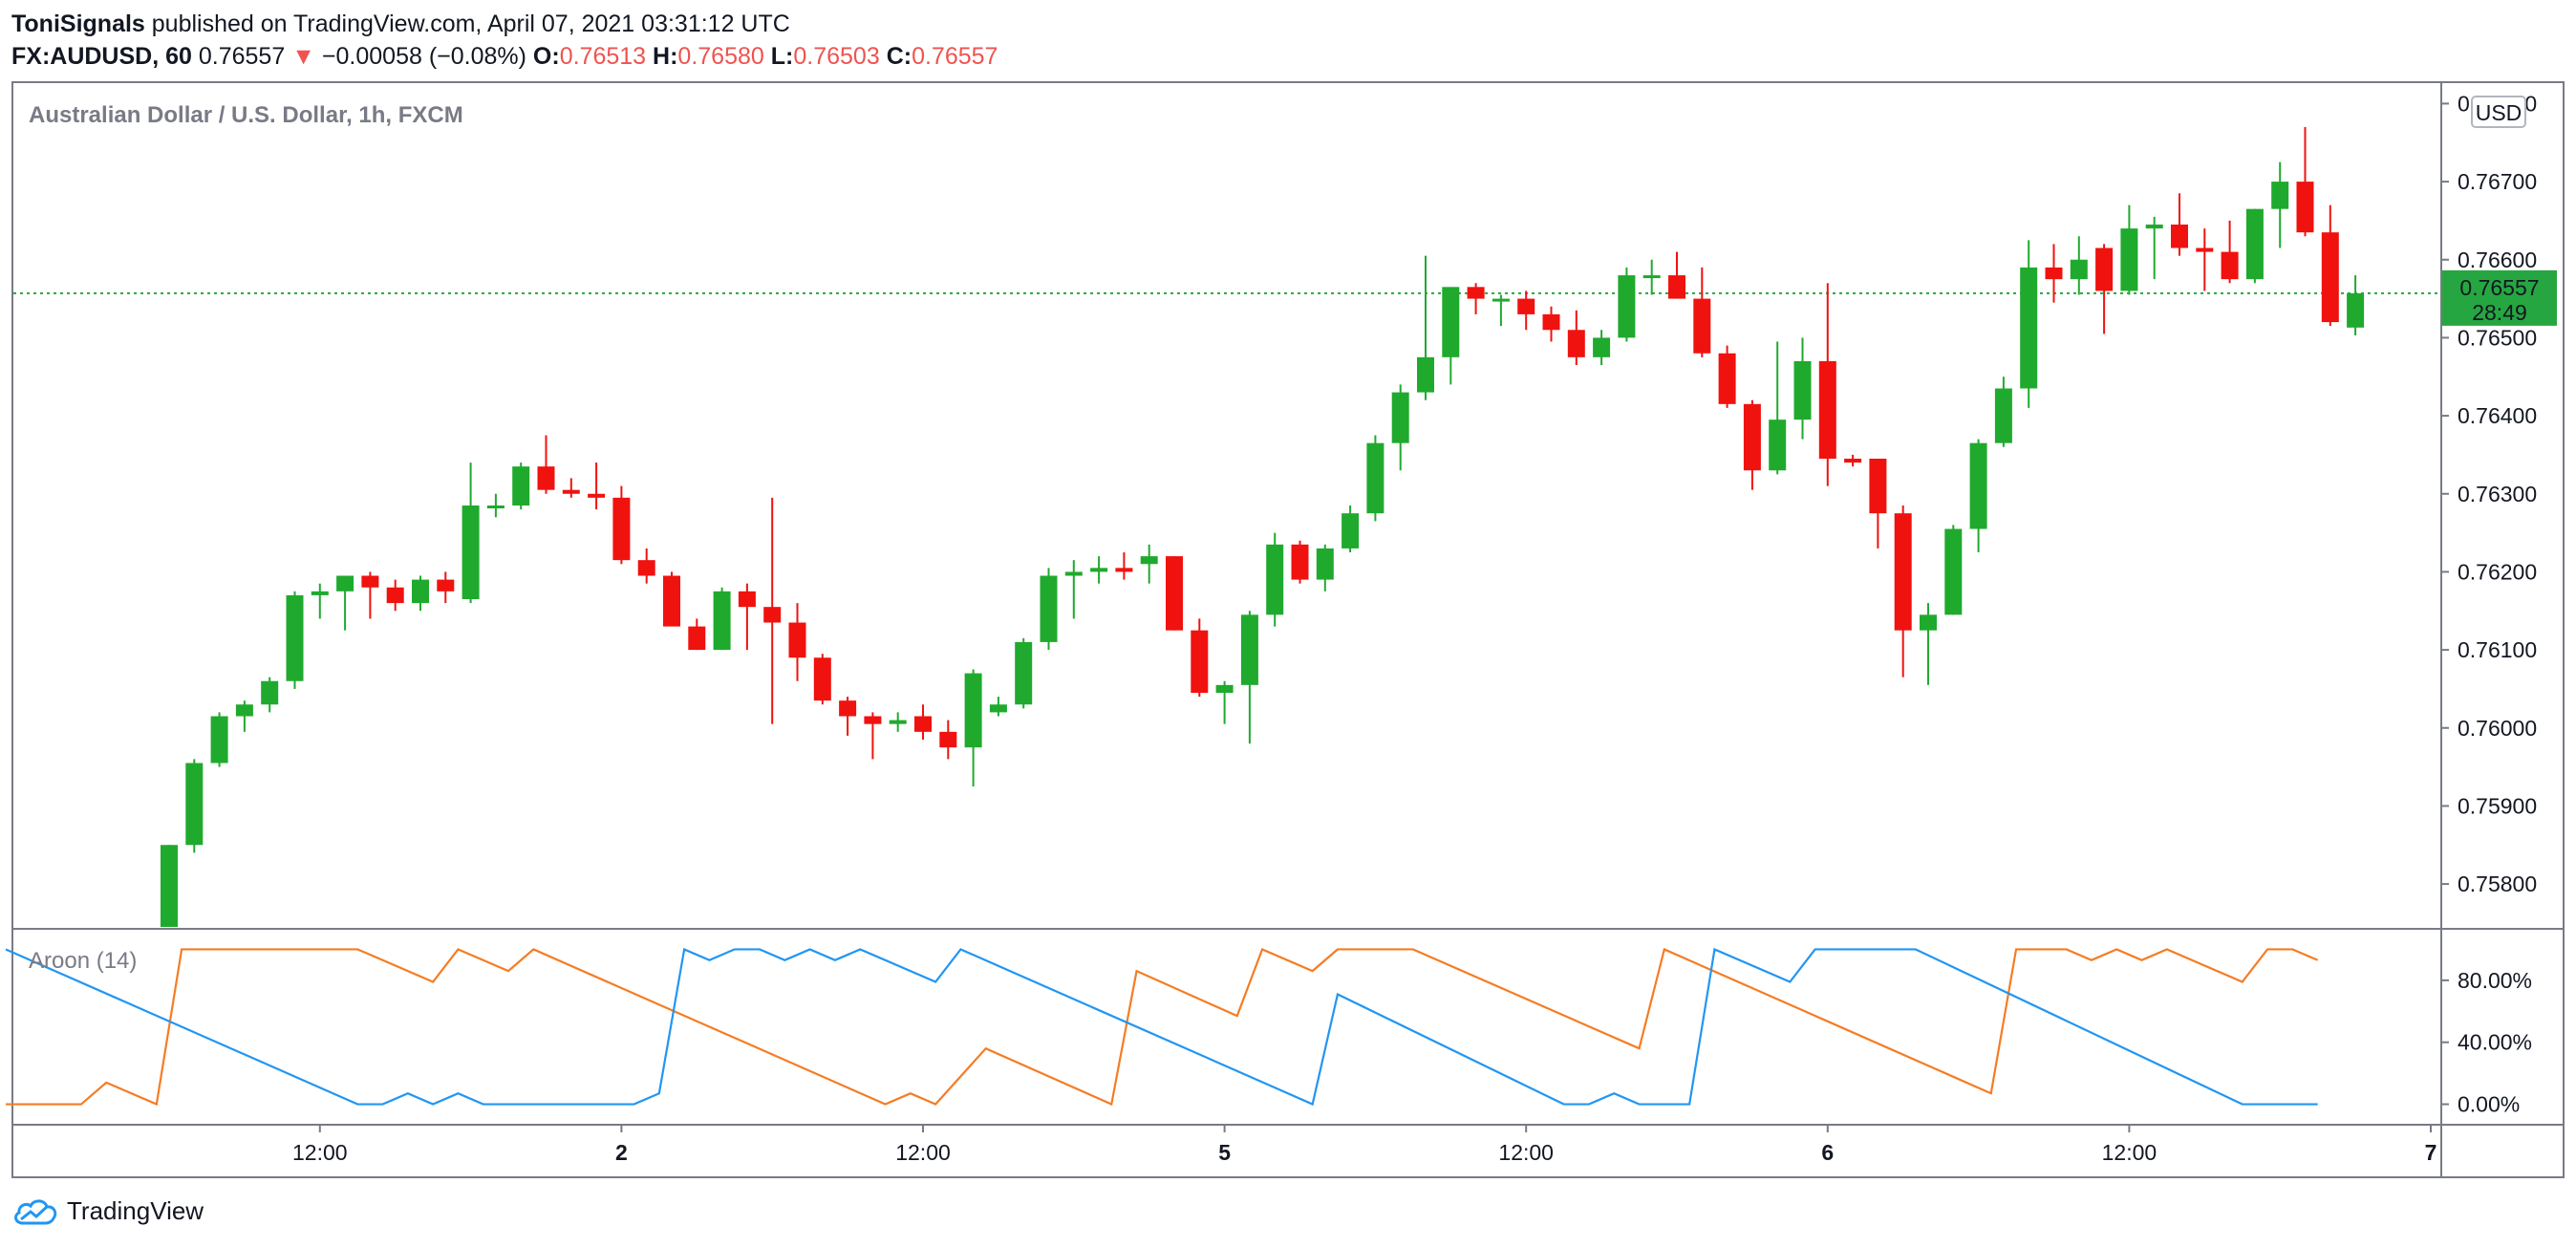 The width and height of the screenshot is (2576, 1248). I want to click on close-label: C:, so click(899, 56).